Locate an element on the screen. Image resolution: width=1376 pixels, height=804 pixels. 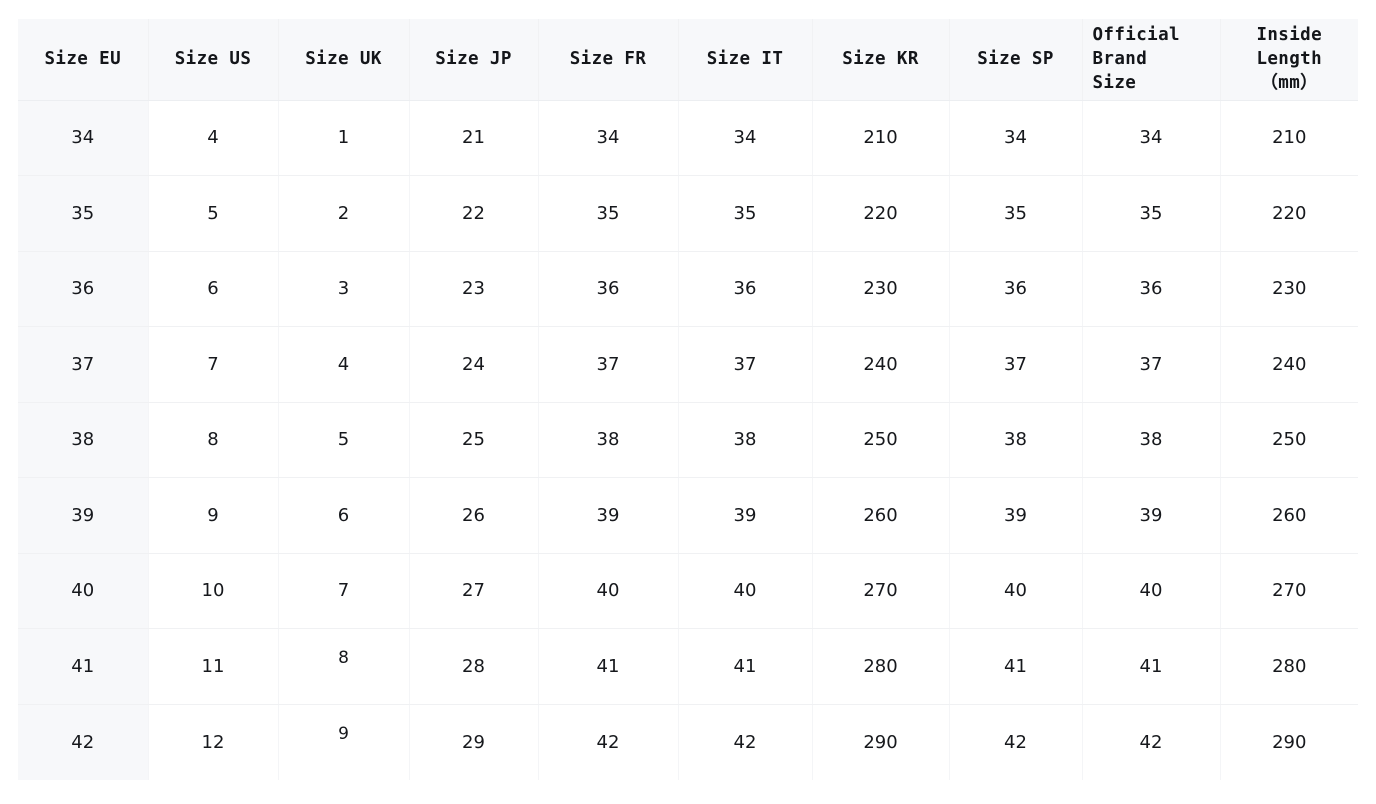
cell-value: 22 is located at coordinates (473, 213).